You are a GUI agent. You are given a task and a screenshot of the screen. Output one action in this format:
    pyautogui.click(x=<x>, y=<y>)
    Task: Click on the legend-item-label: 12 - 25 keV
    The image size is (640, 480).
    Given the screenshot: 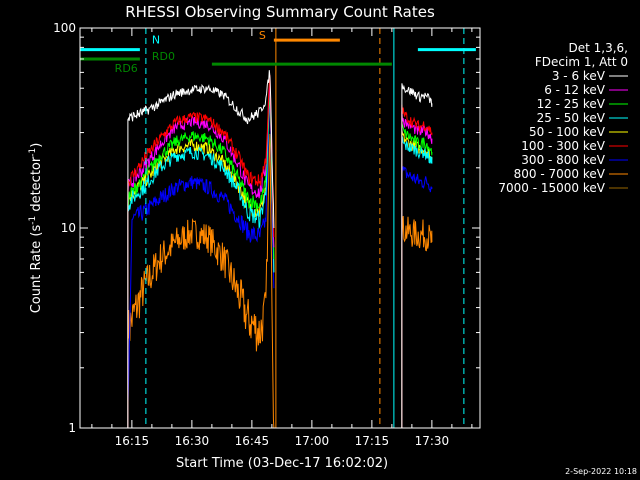 What is the action you would take?
    pyautogui.click(x=571, y=104)
    